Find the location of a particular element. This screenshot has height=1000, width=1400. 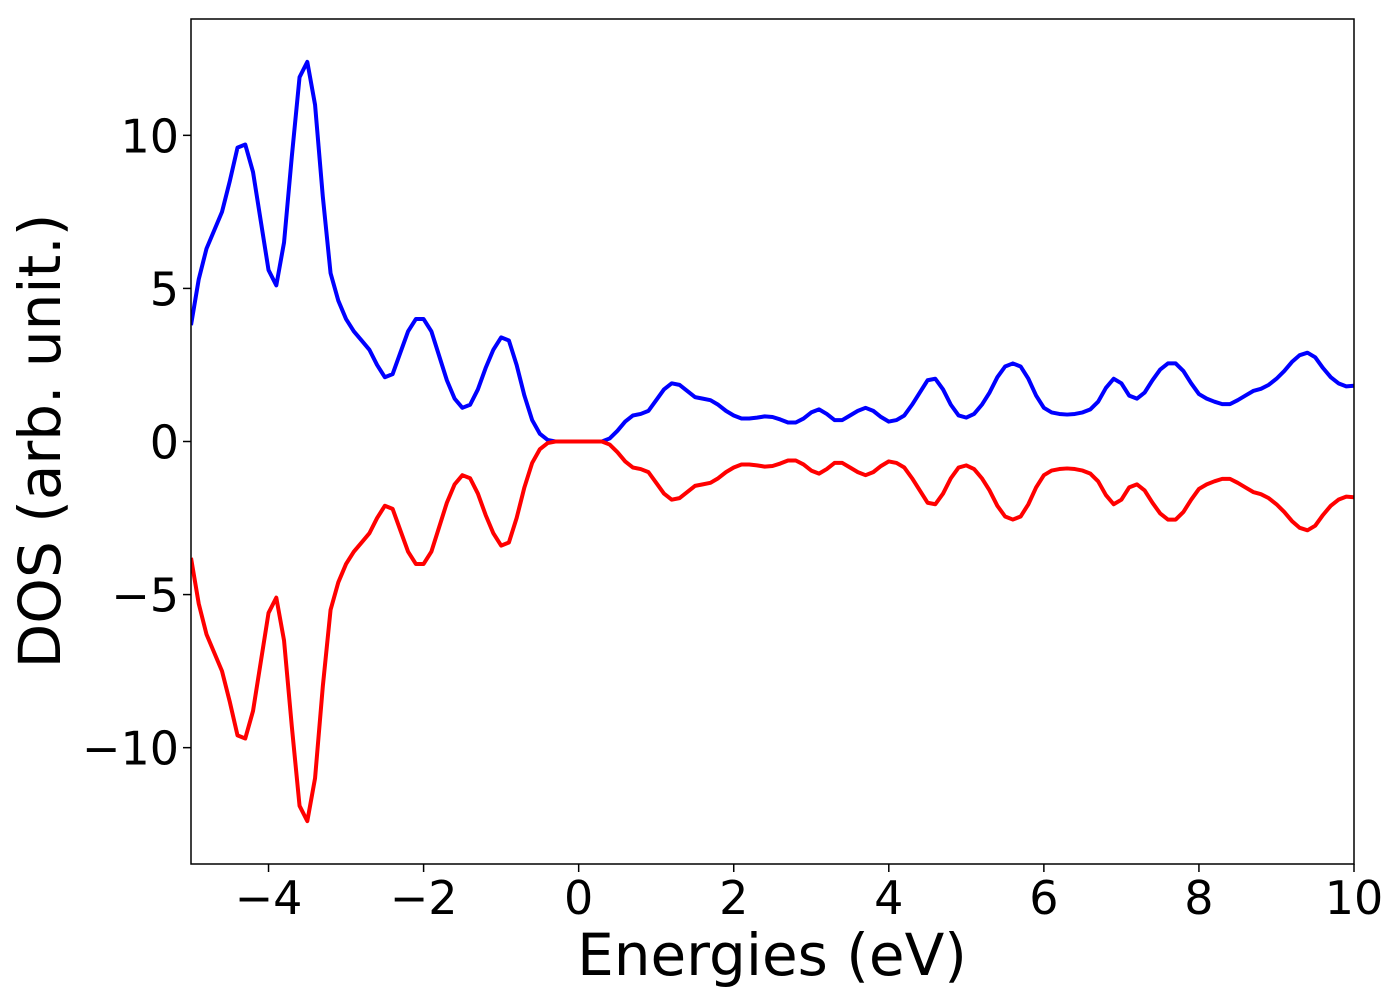

y-tick-label: −10 is located at coordinates (130, 749).